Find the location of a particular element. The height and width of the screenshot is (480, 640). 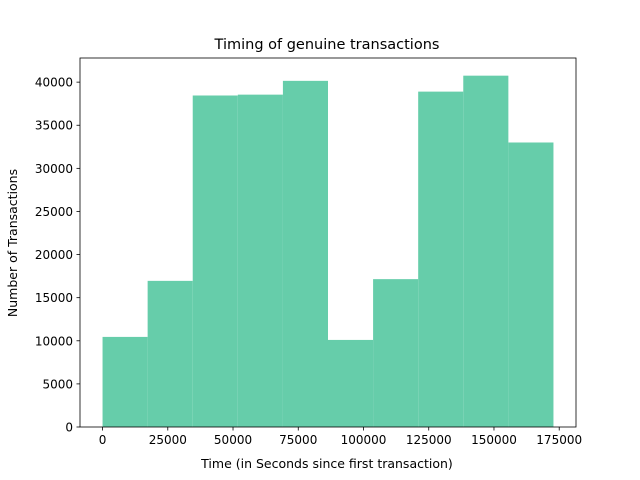

x-tick-label: 75000 is located at coordinates (298, 440).